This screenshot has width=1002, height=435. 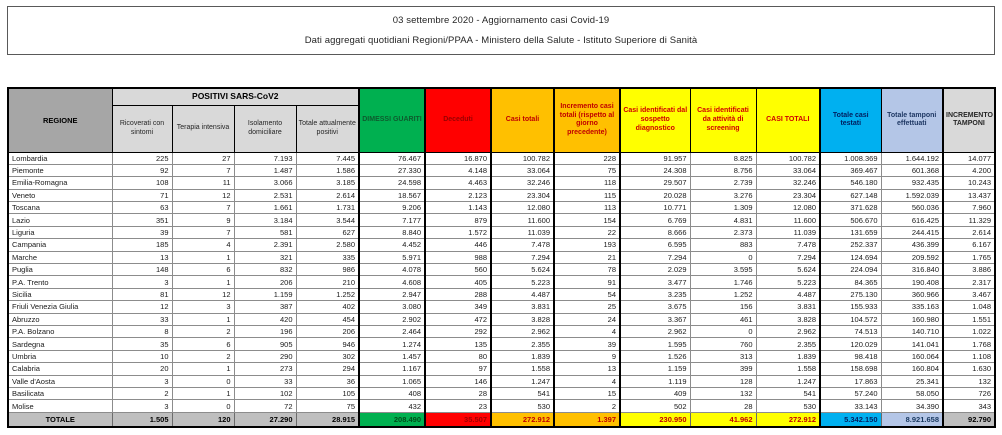 I want to click on cell-totale-tamponi: 1.592.039, so click(x=912, y=195).